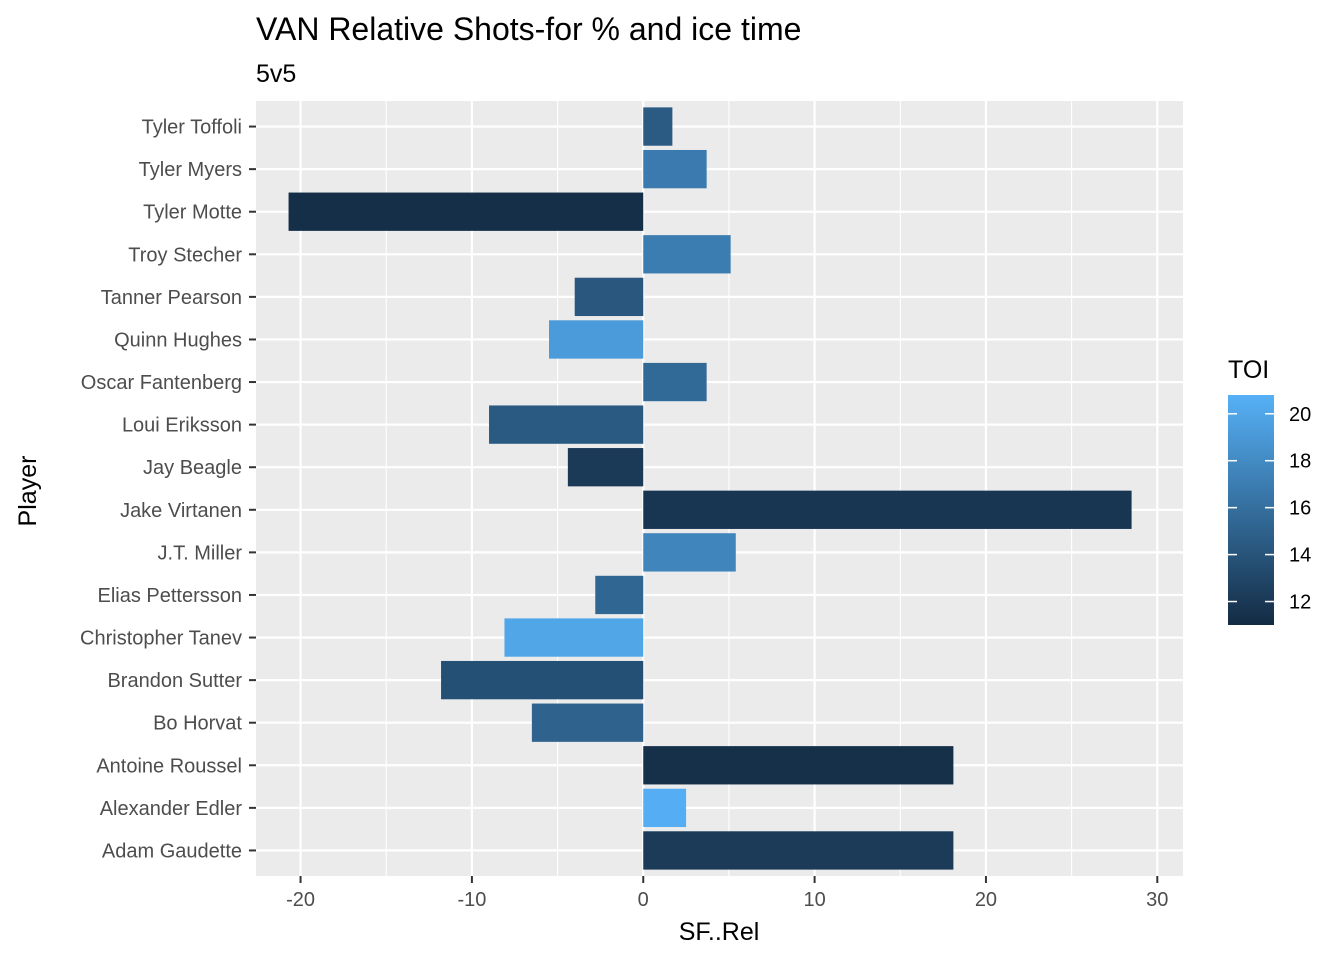 This screenshot has height=965, width=1344. Describe the element at coordinates (1300, 556) in the screenshot. I see `legend-tick-label: 14` at that location.